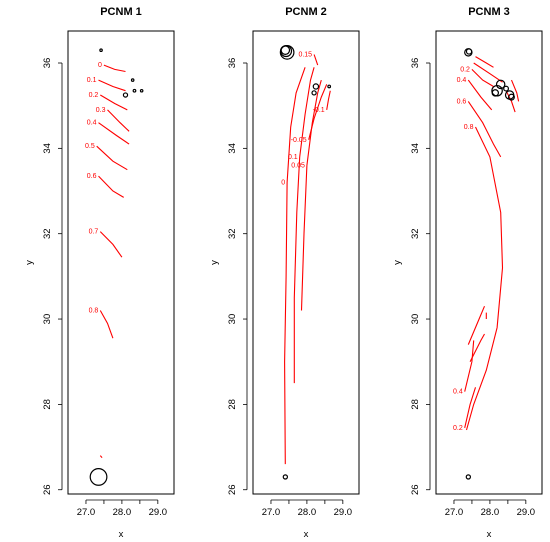  I want to click on chart-title: PCNM 1, so click(121, 12).